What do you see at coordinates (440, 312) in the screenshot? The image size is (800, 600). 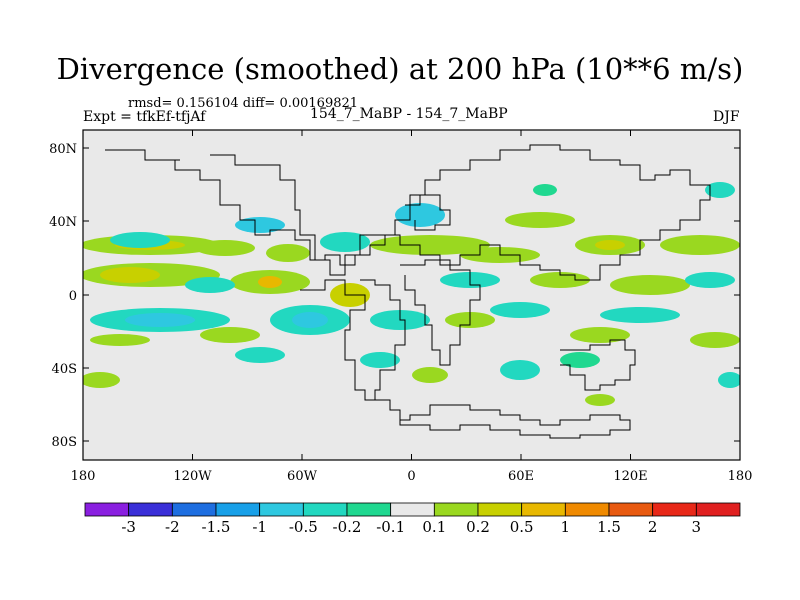 I see `coastline-africa` at bounding box center [440, 312].